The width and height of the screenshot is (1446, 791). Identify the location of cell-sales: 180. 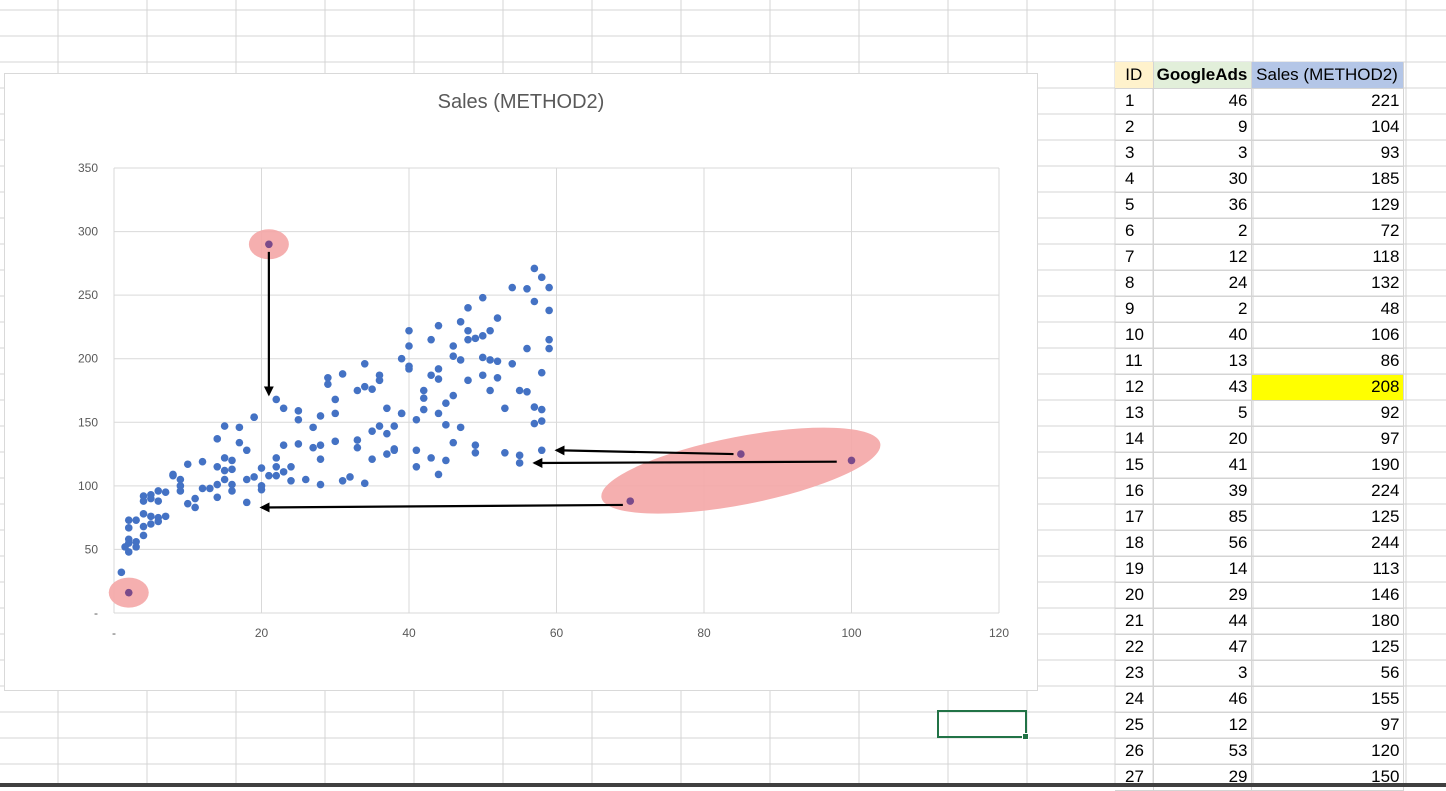
(1327, 621).